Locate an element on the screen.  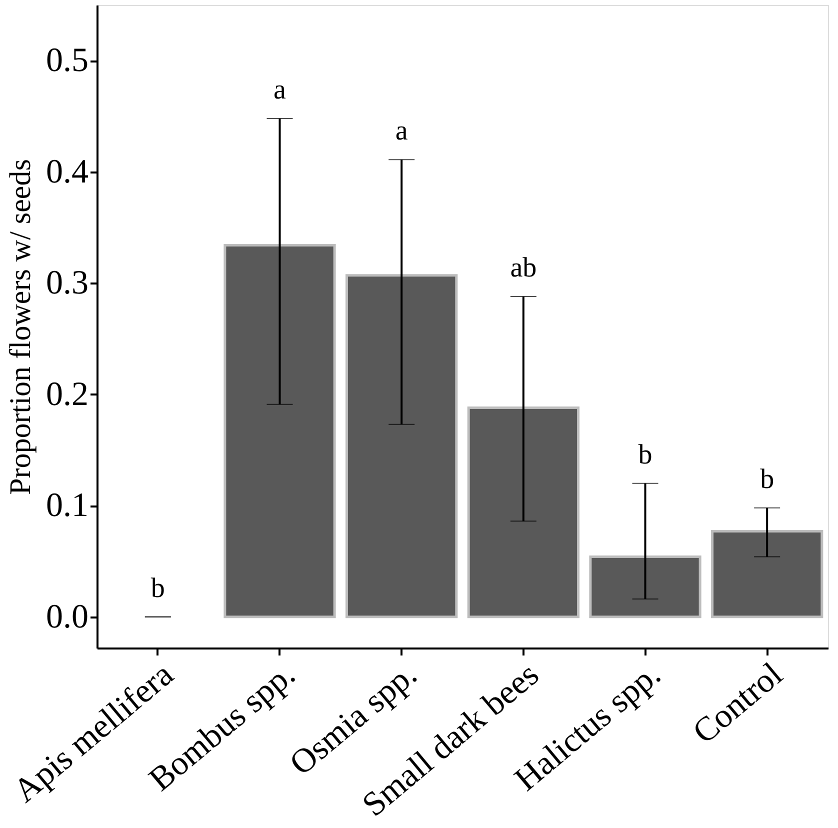
y-tick-label: 0.0 is located at coordinates (67, 617).